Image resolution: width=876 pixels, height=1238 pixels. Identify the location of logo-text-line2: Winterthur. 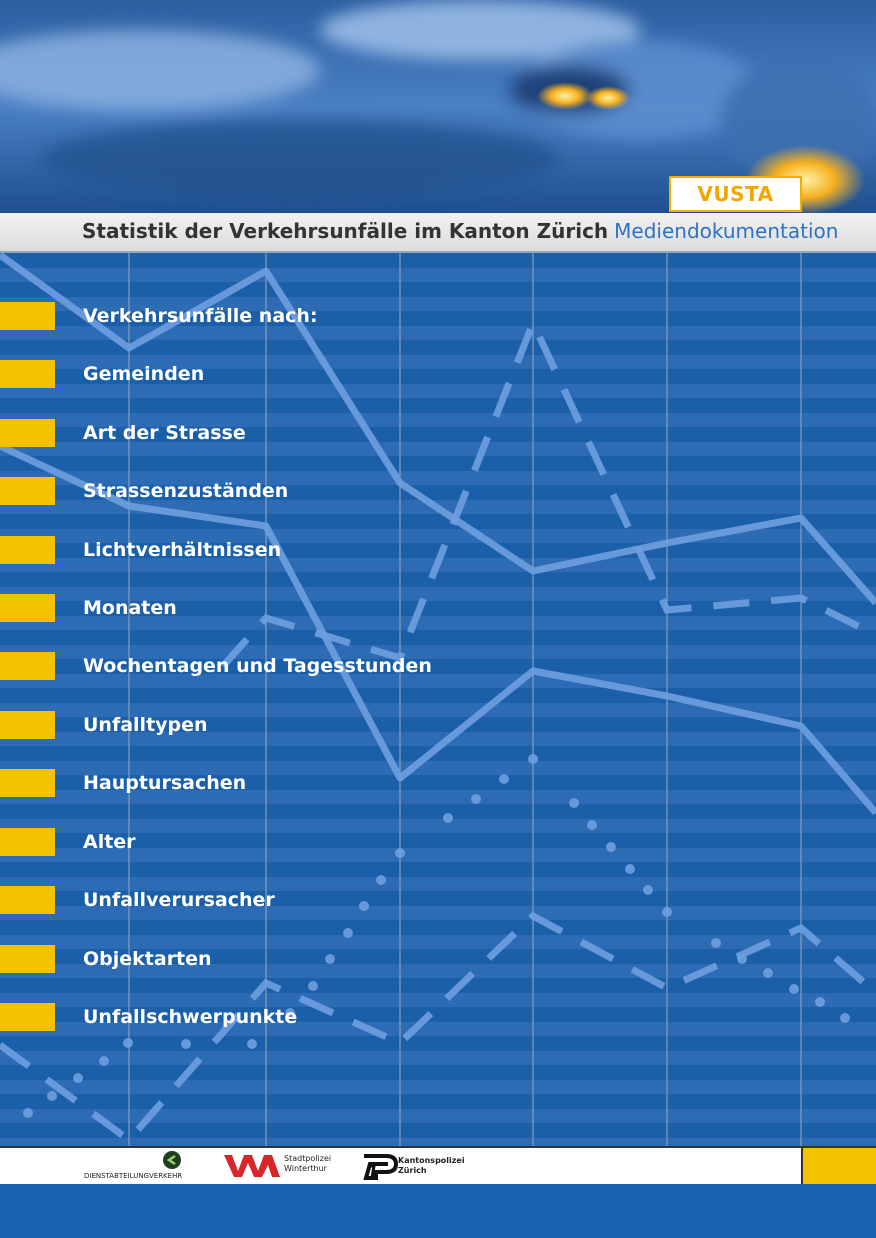
(305, 1168).